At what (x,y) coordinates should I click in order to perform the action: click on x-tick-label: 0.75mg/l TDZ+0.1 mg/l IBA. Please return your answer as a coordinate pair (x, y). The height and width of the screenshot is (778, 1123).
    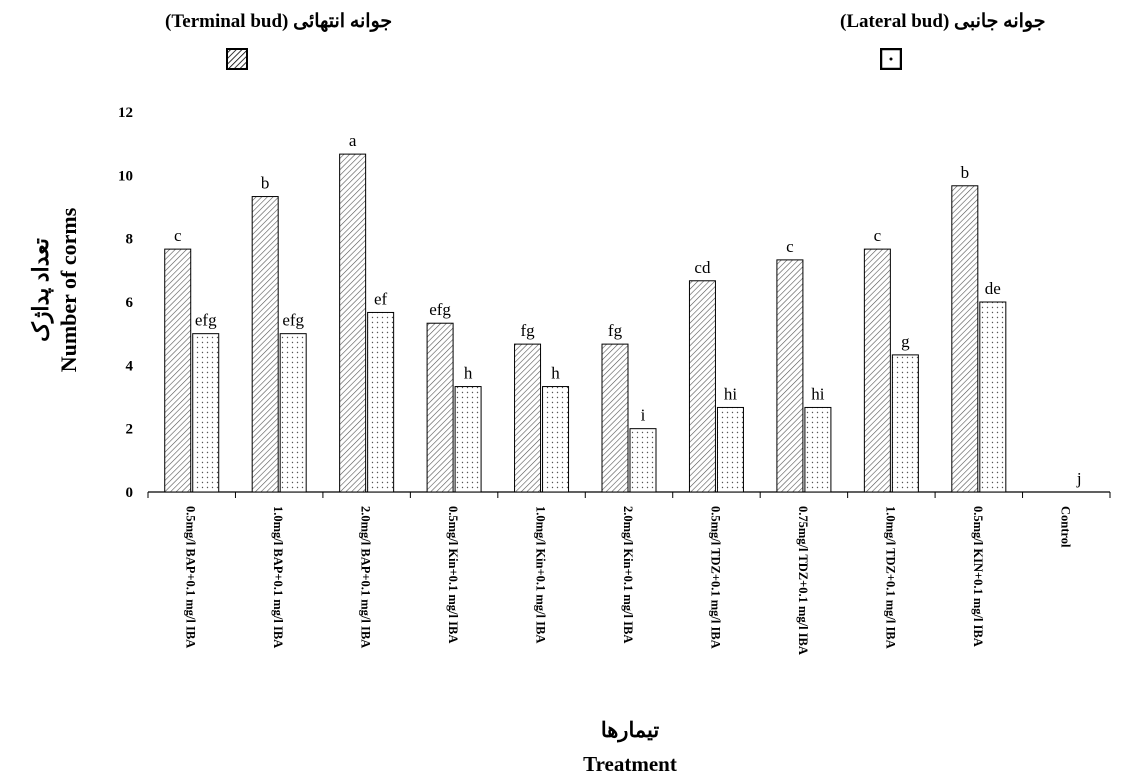
    Looking at the image, I should click on (803, 580).